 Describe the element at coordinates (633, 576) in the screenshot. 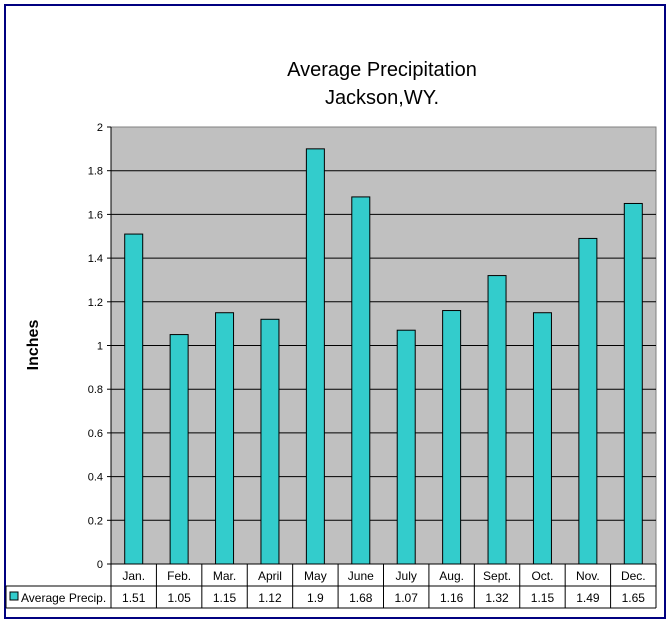

I see `category-label: Dec.` at that location.